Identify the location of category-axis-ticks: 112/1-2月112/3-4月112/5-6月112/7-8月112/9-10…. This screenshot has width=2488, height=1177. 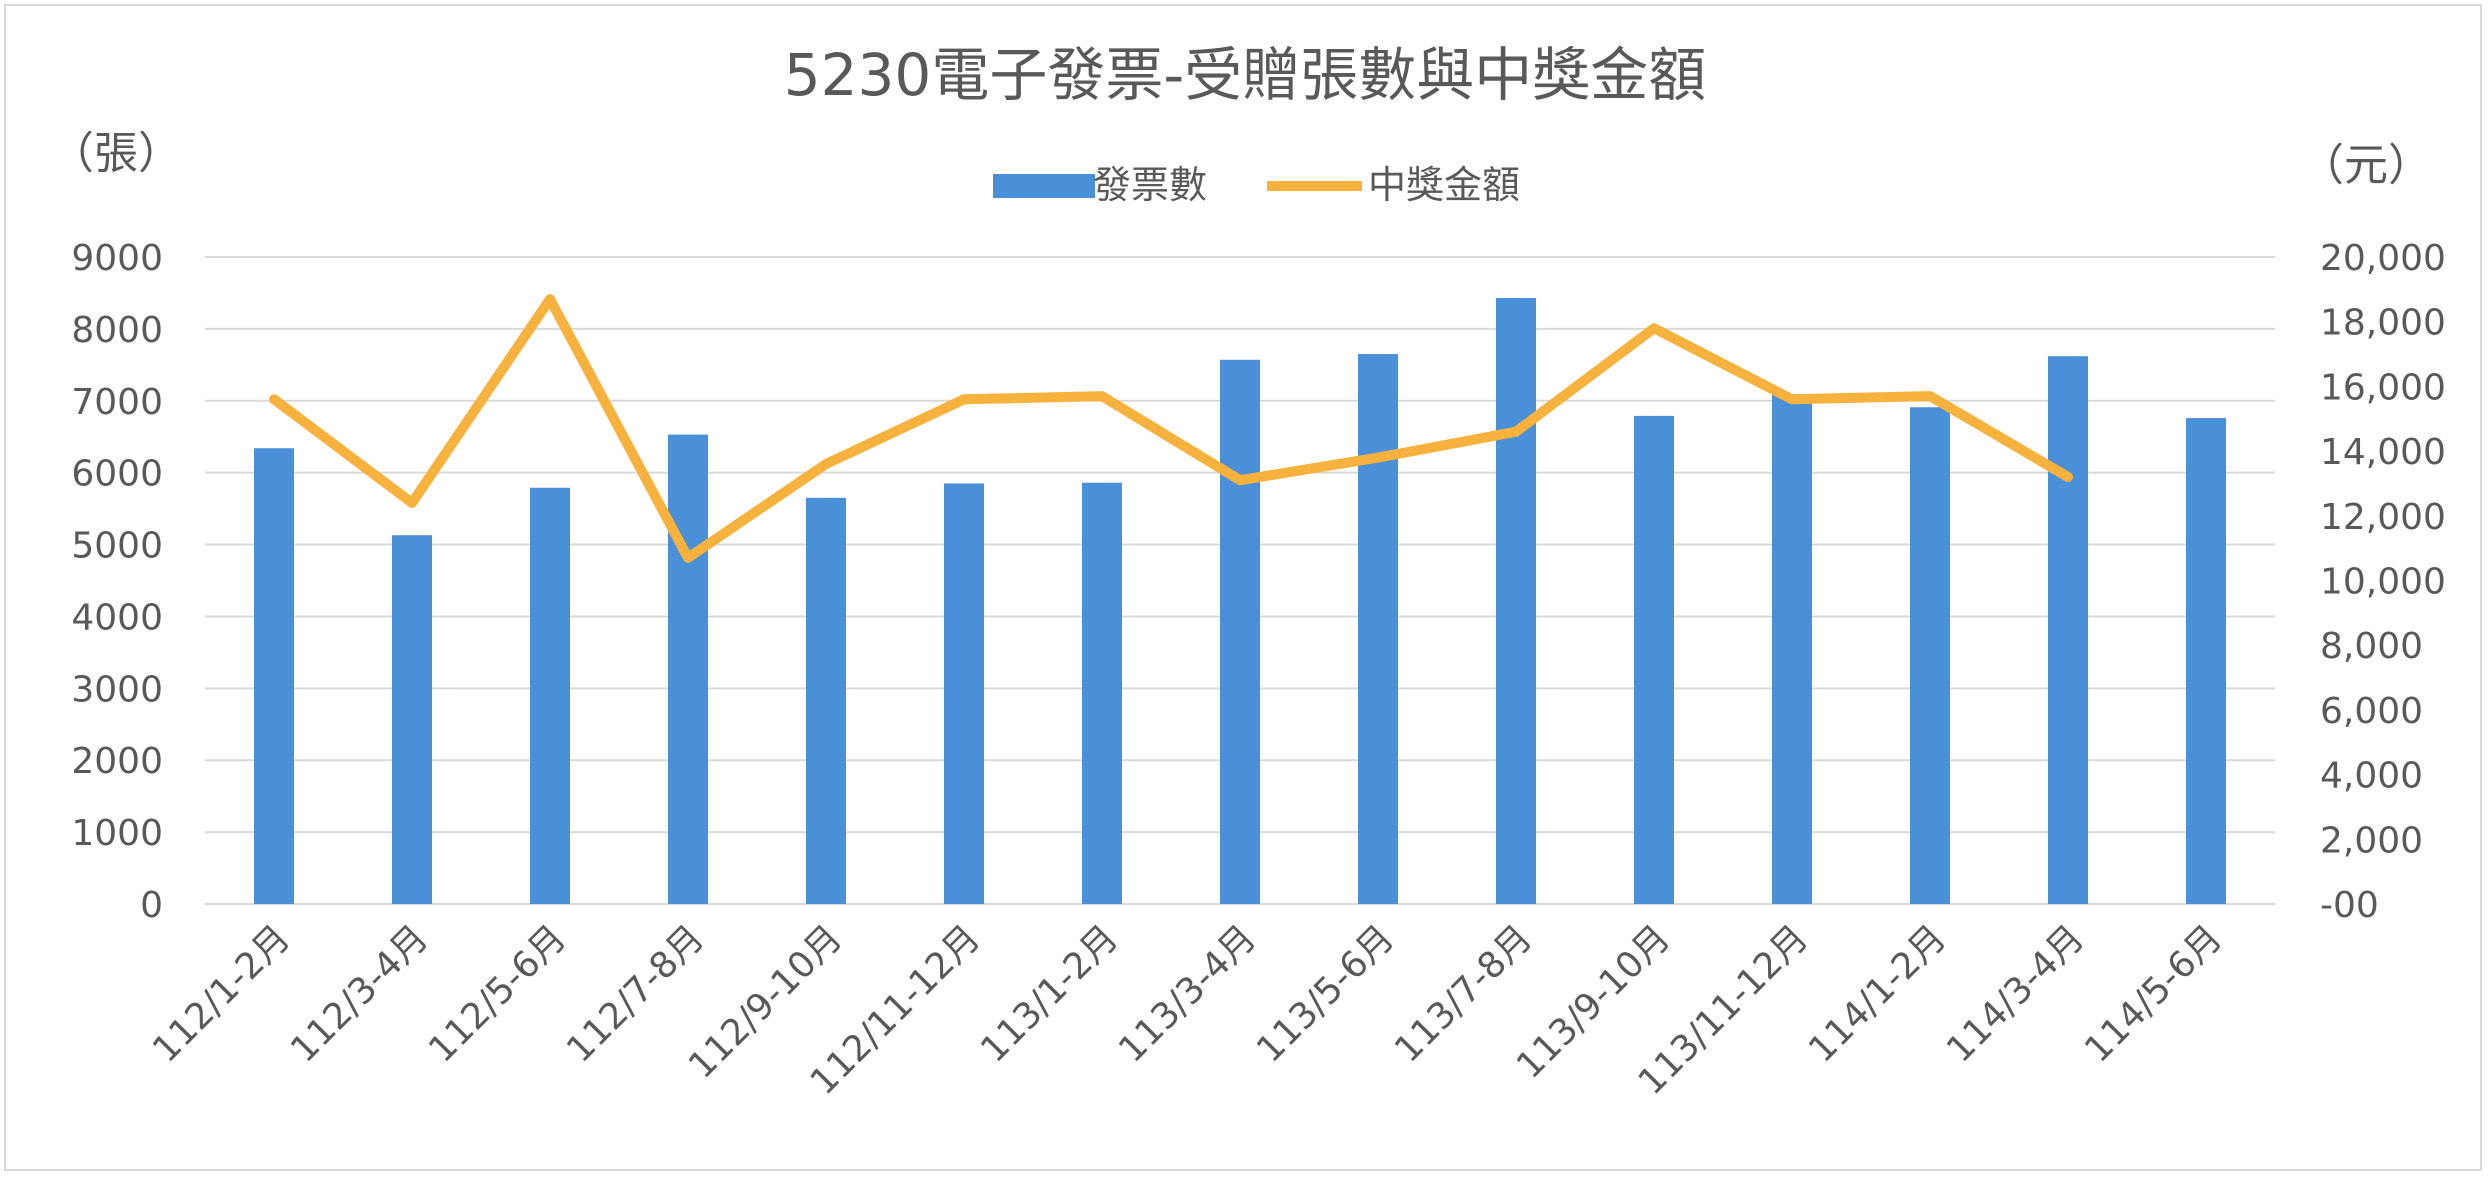
(1187, 1010).